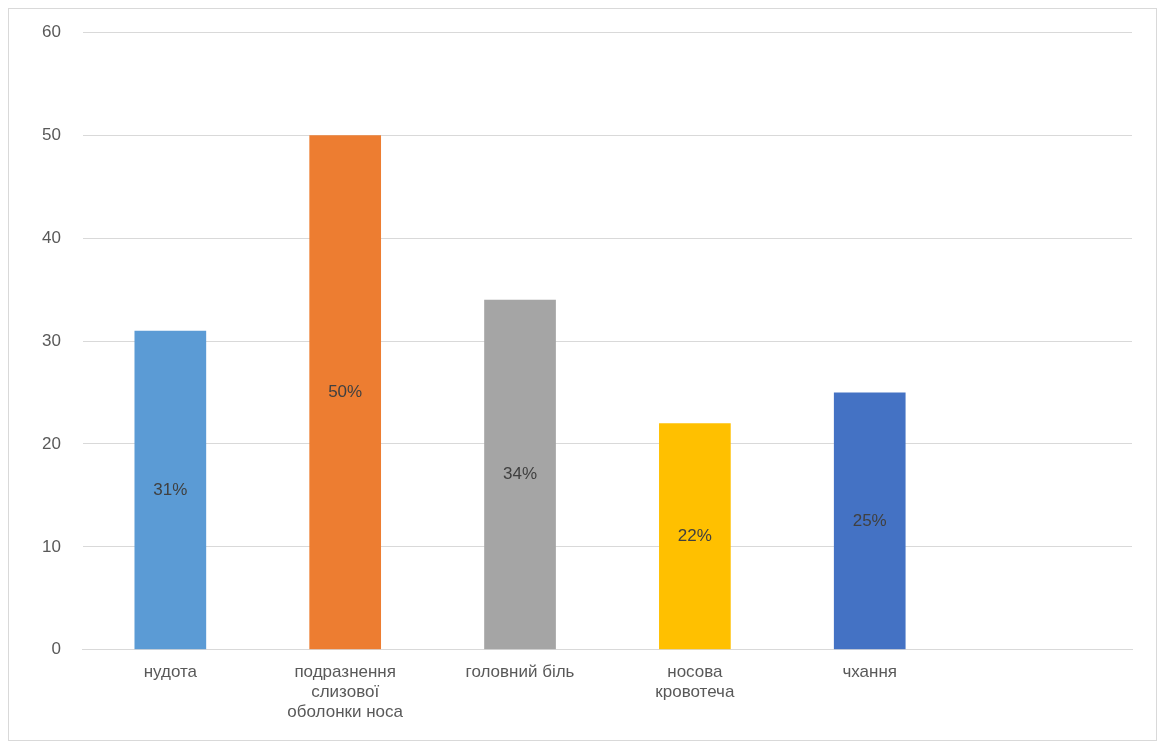 This screenshot has width=1159, height=743. I want to click on data-label: 31%, so click(170, 489).